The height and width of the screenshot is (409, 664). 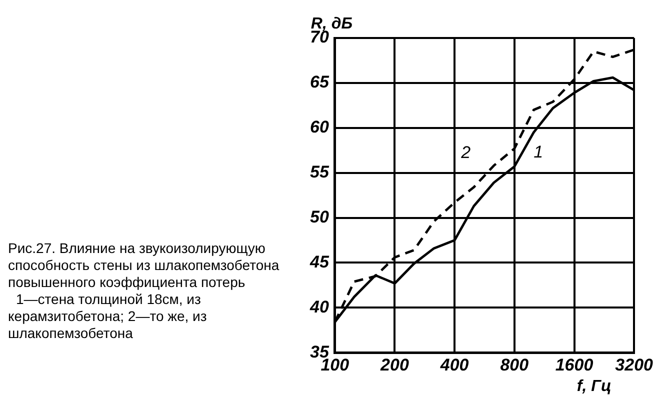 What do you see at coordinates (454, 364) in the screenshot?
I see `x-tick-label: 400` at bounding box center [454, 364].